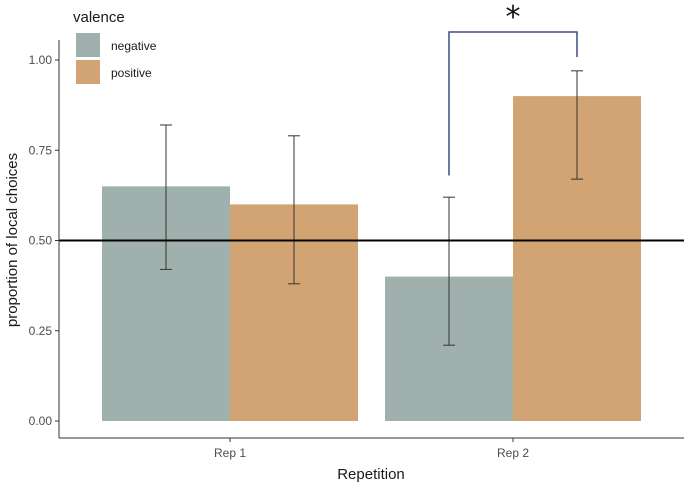  Describe the element at coordinates (134, 46) in the screenshot. I see `legend-label-negative: negative` at that location.